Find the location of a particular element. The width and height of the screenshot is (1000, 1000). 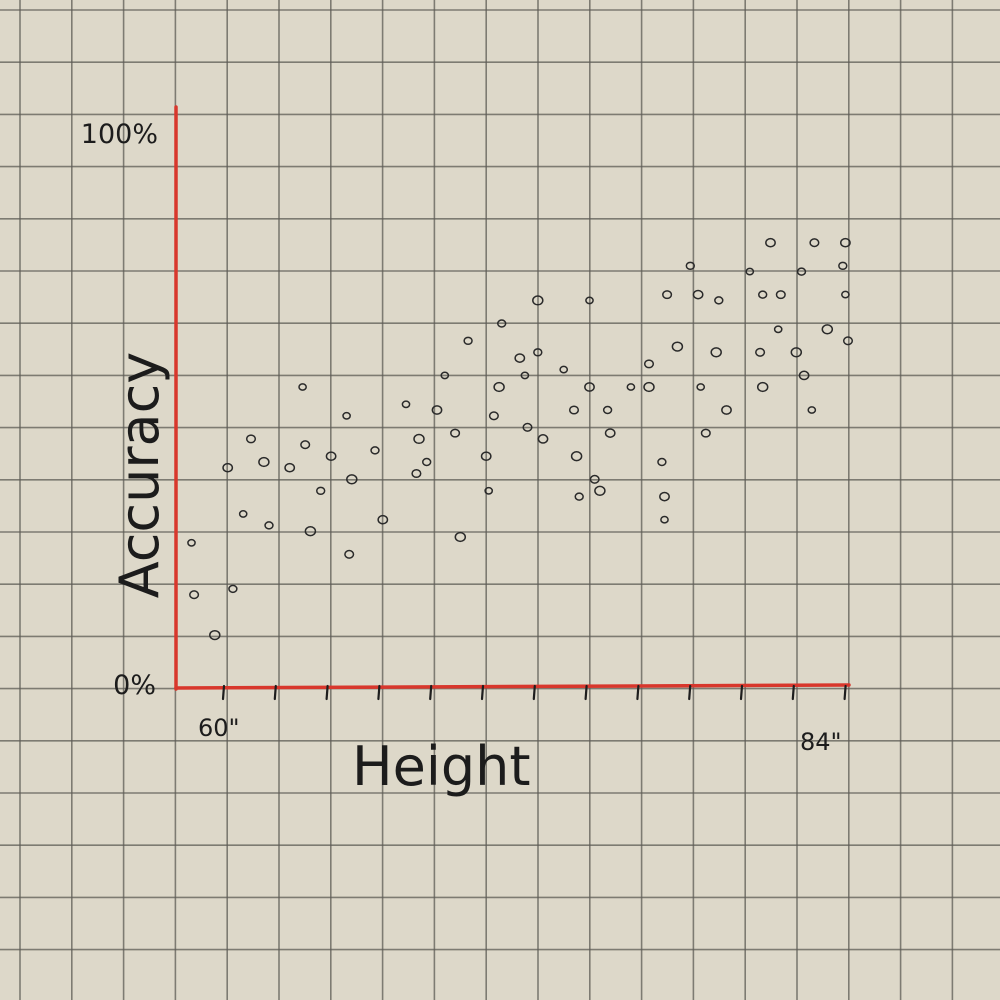

y-axis-title: Accuracy is located at coordinates (139, 475).